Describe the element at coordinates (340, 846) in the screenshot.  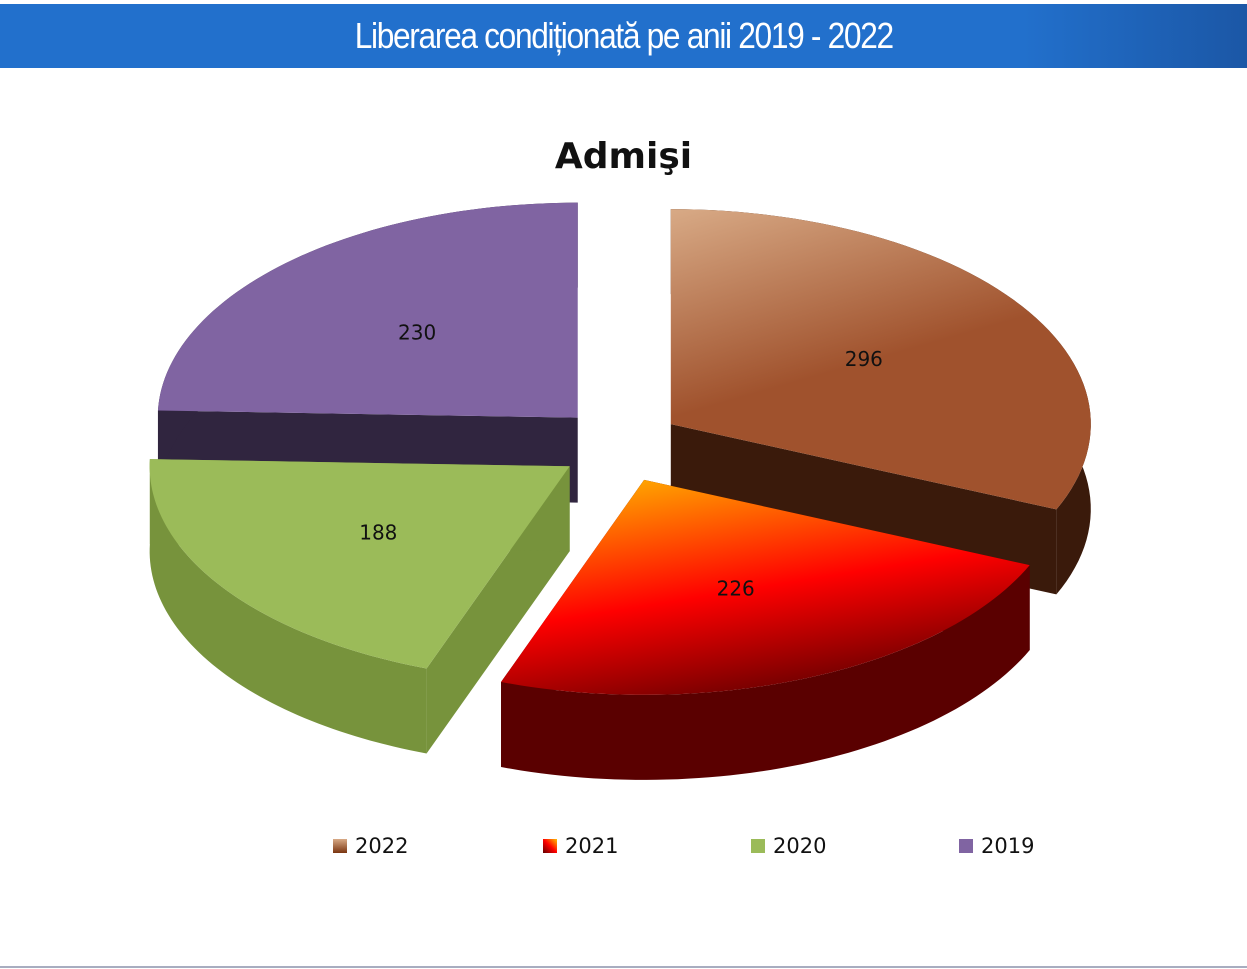
I see `legend-swatch-2022` at that location.